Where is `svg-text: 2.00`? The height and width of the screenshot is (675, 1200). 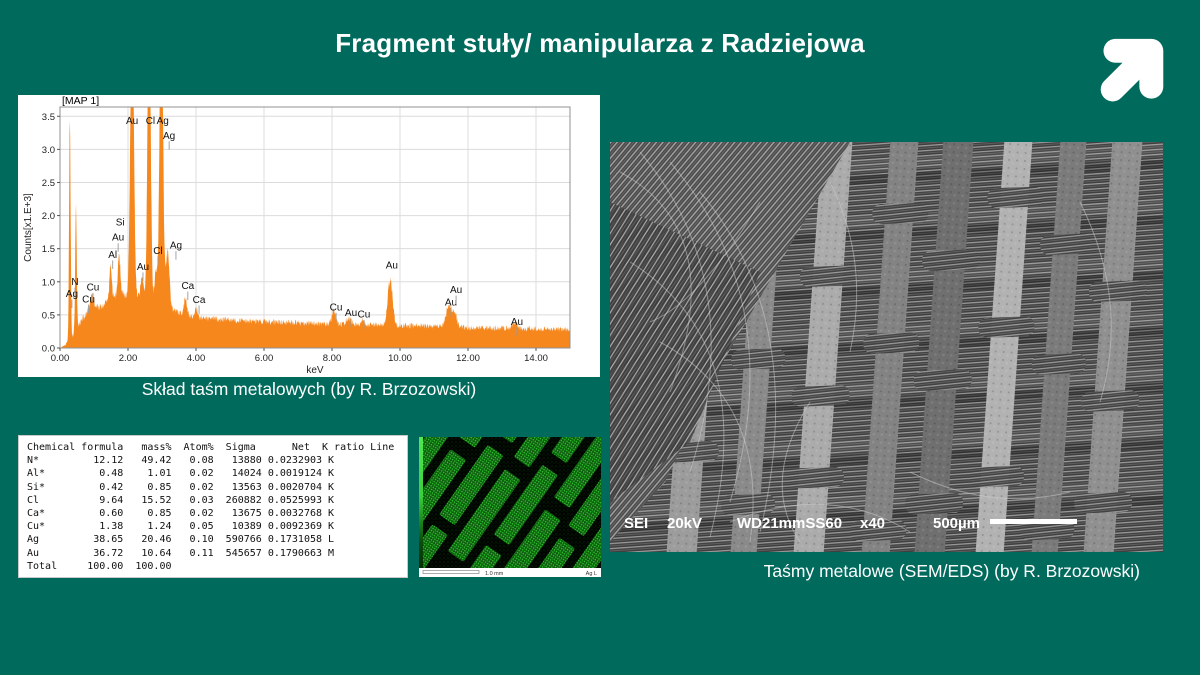
svg-text: 2.00 is located at coordinates (128, 358).